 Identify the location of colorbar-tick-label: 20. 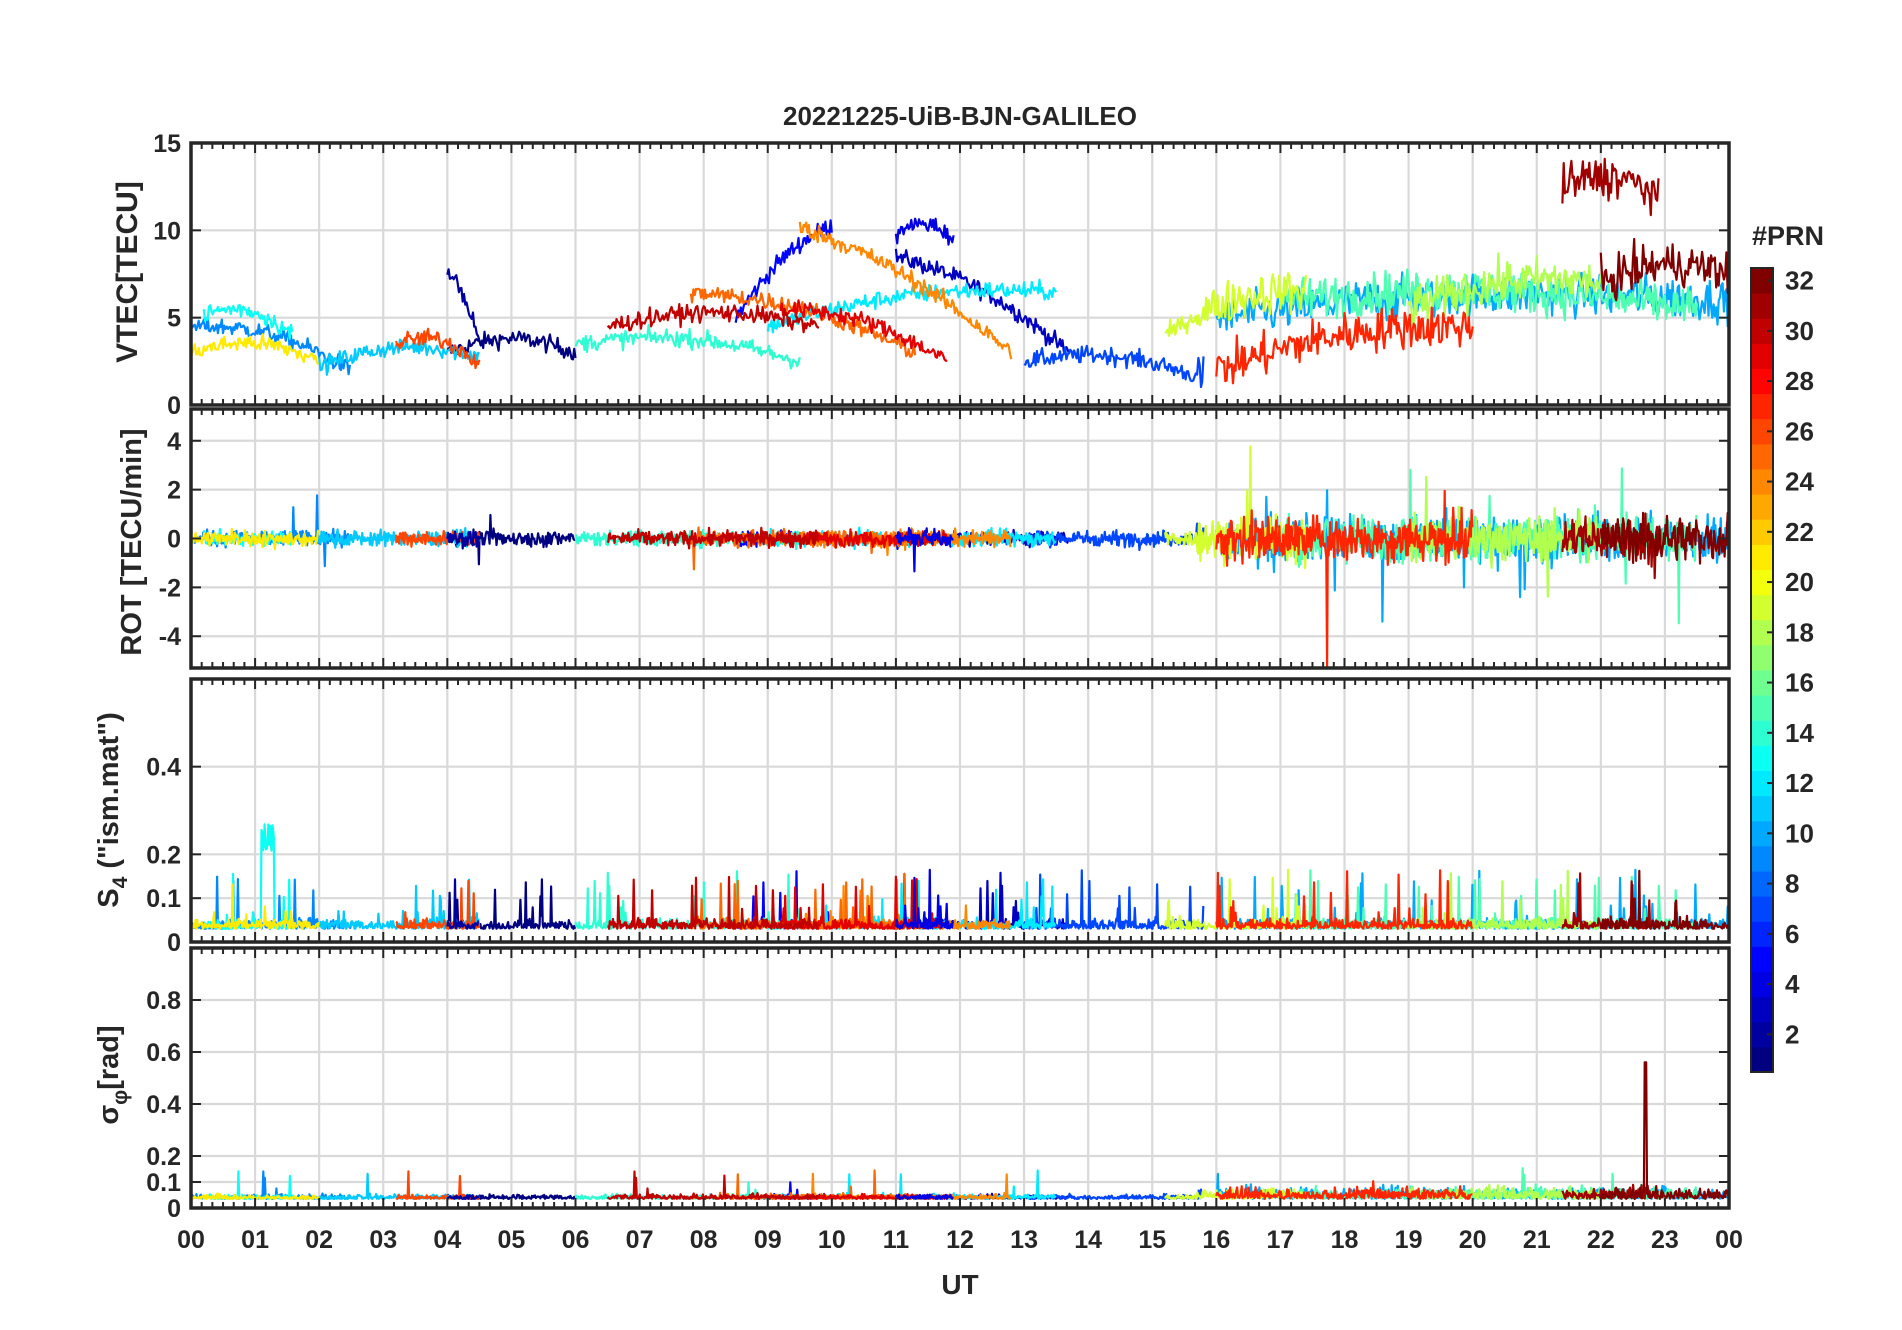
(1799, 582).